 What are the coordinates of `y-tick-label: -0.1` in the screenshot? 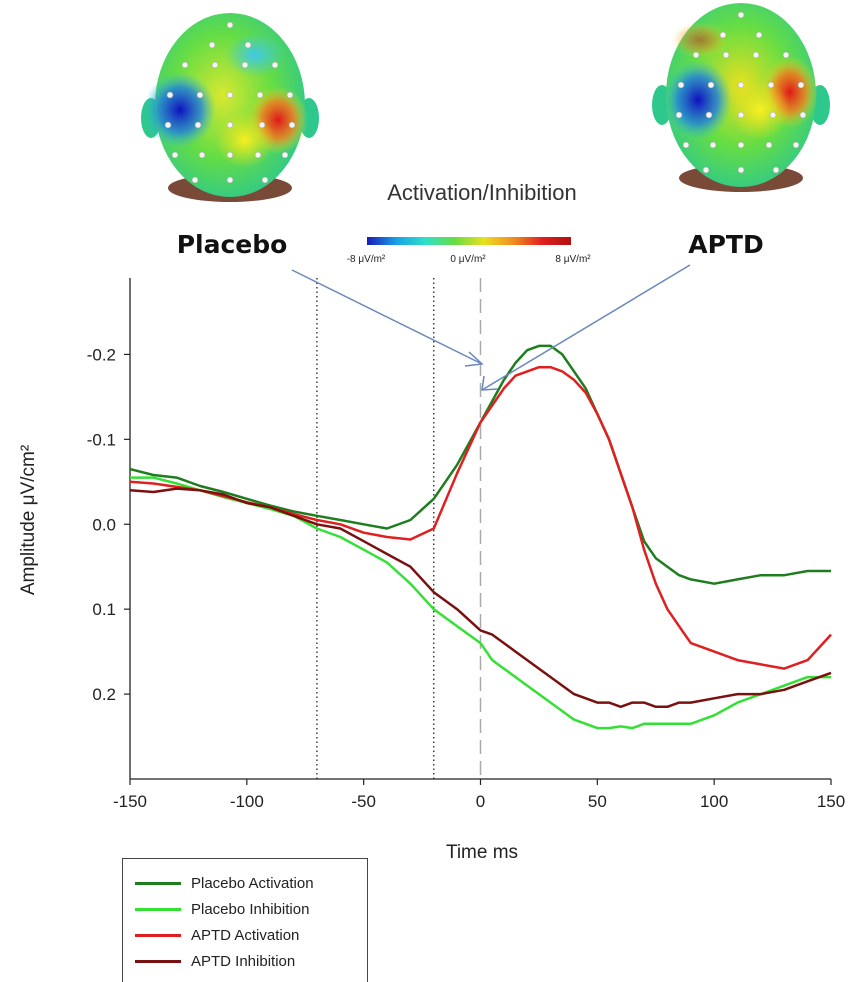 It's located at (101, 439).